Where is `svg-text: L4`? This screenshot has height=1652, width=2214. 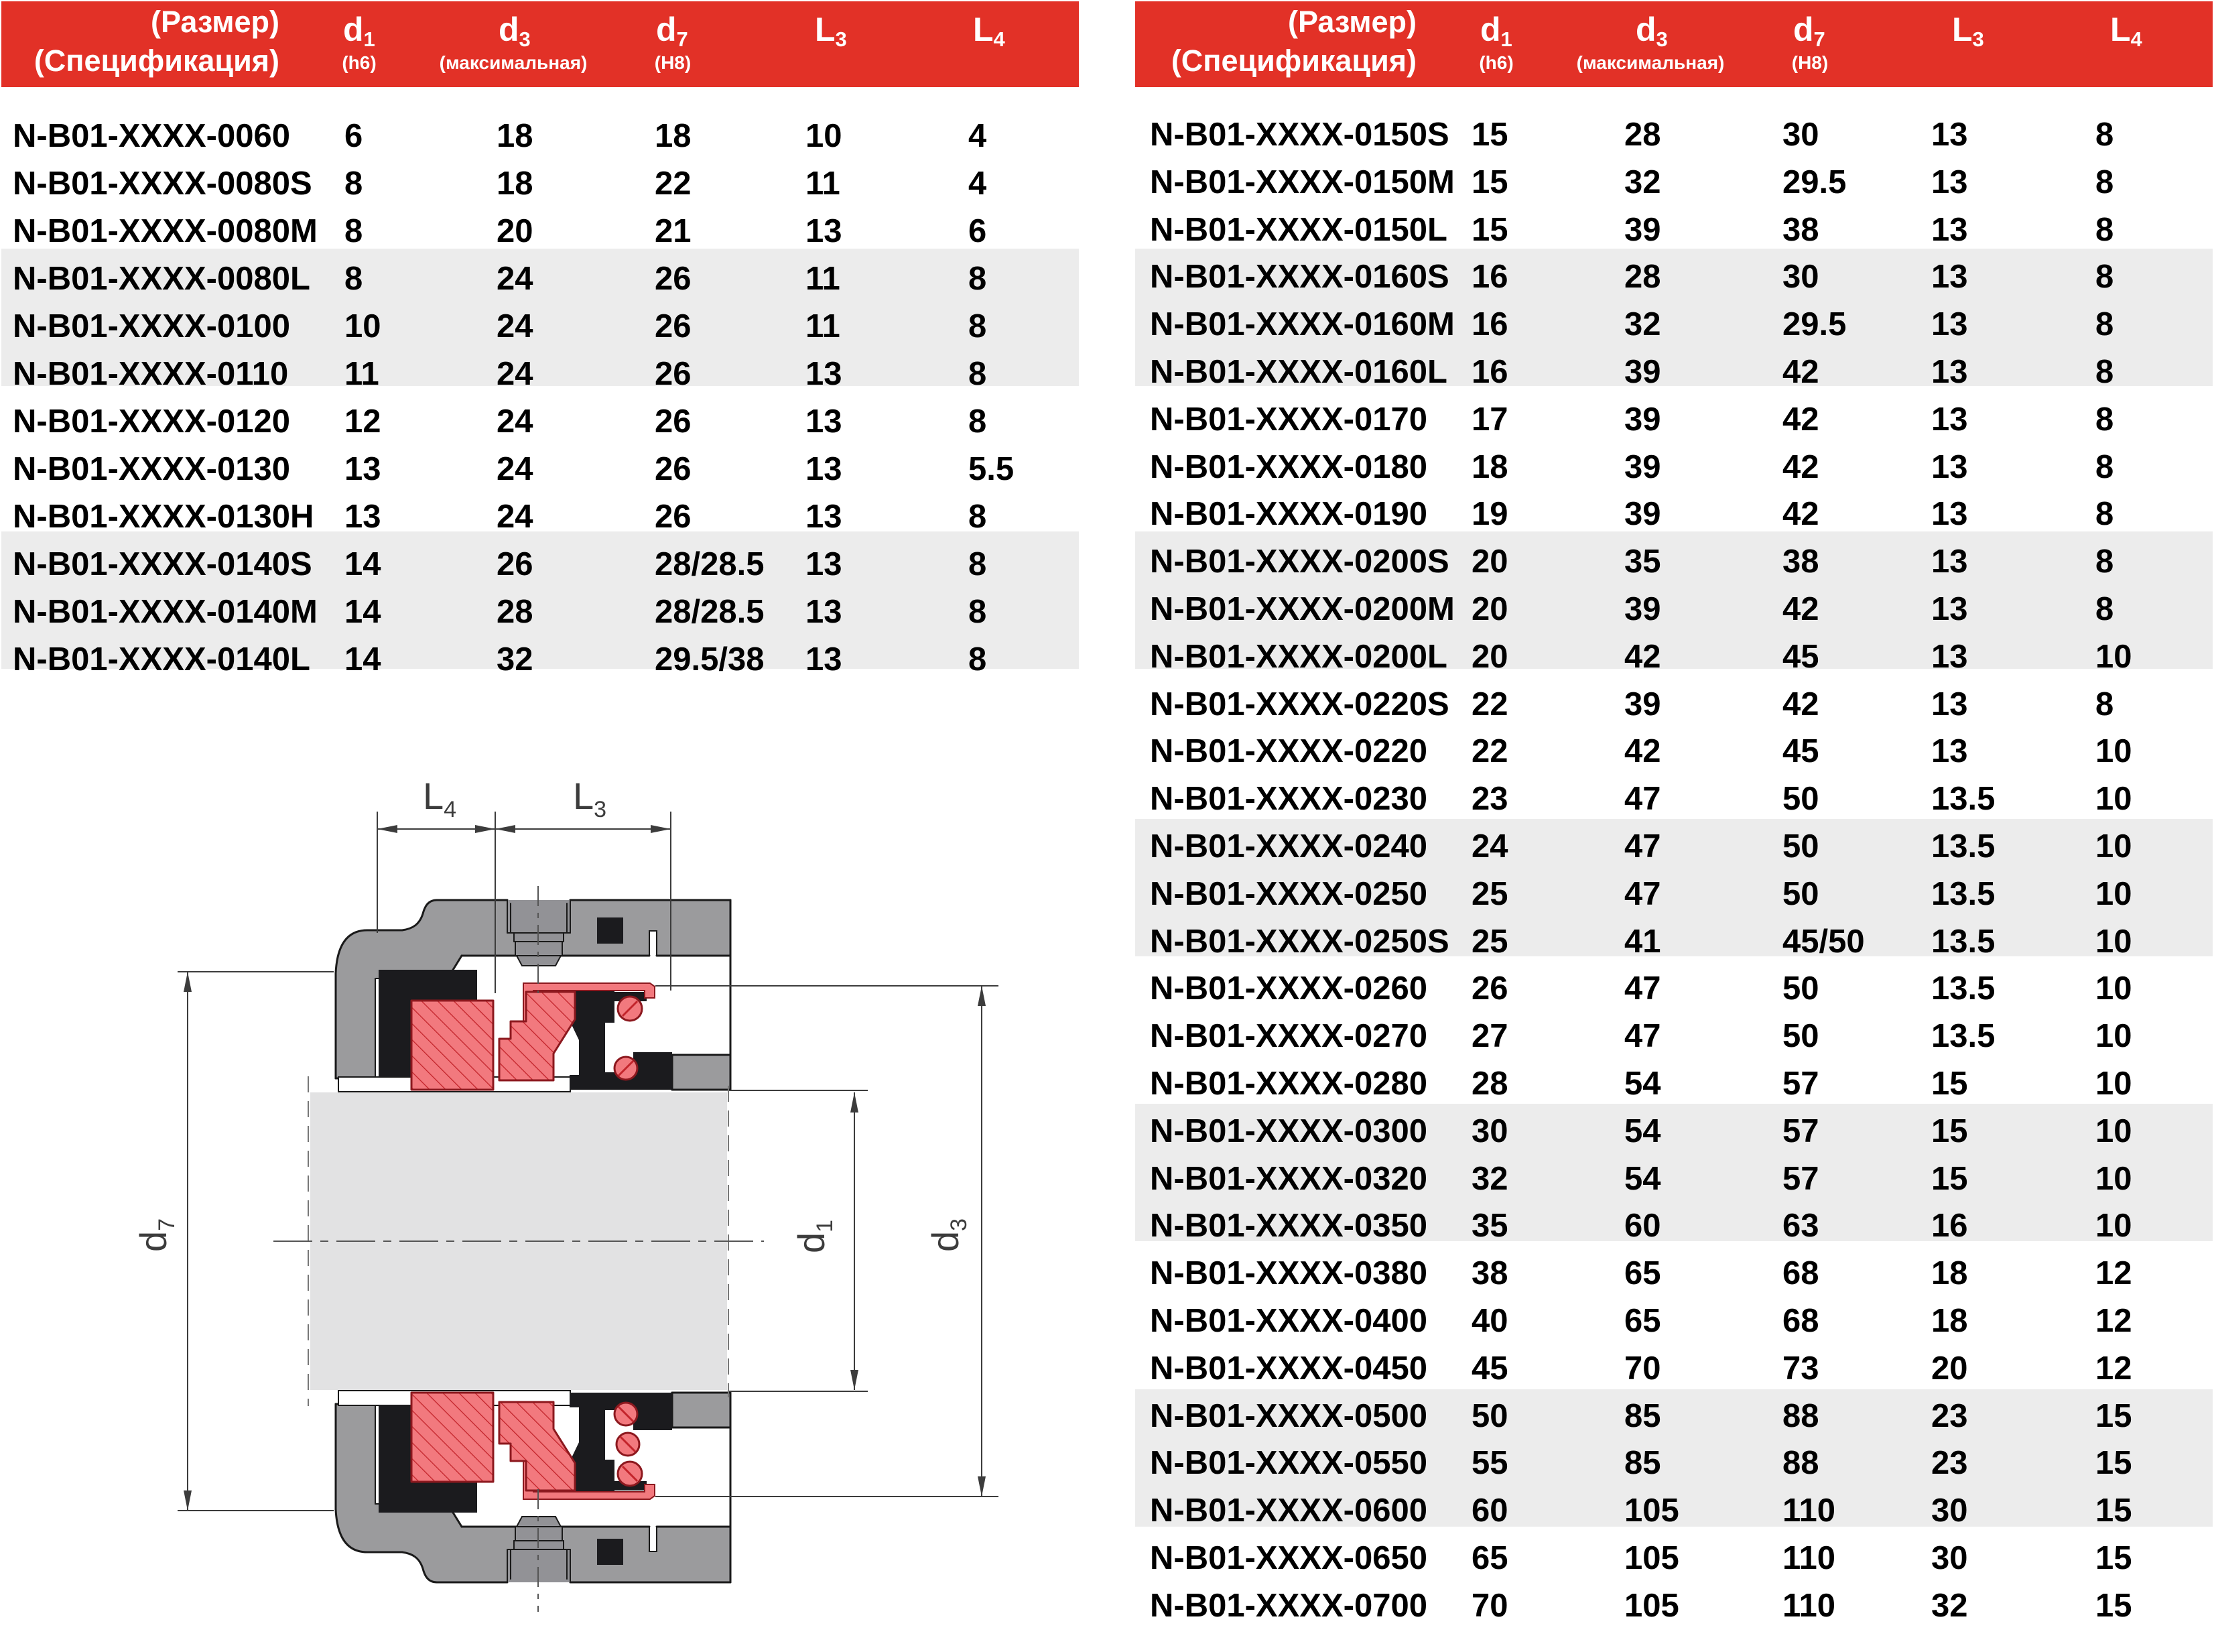 svg-text: L4 is located at coordinates (439, 799).